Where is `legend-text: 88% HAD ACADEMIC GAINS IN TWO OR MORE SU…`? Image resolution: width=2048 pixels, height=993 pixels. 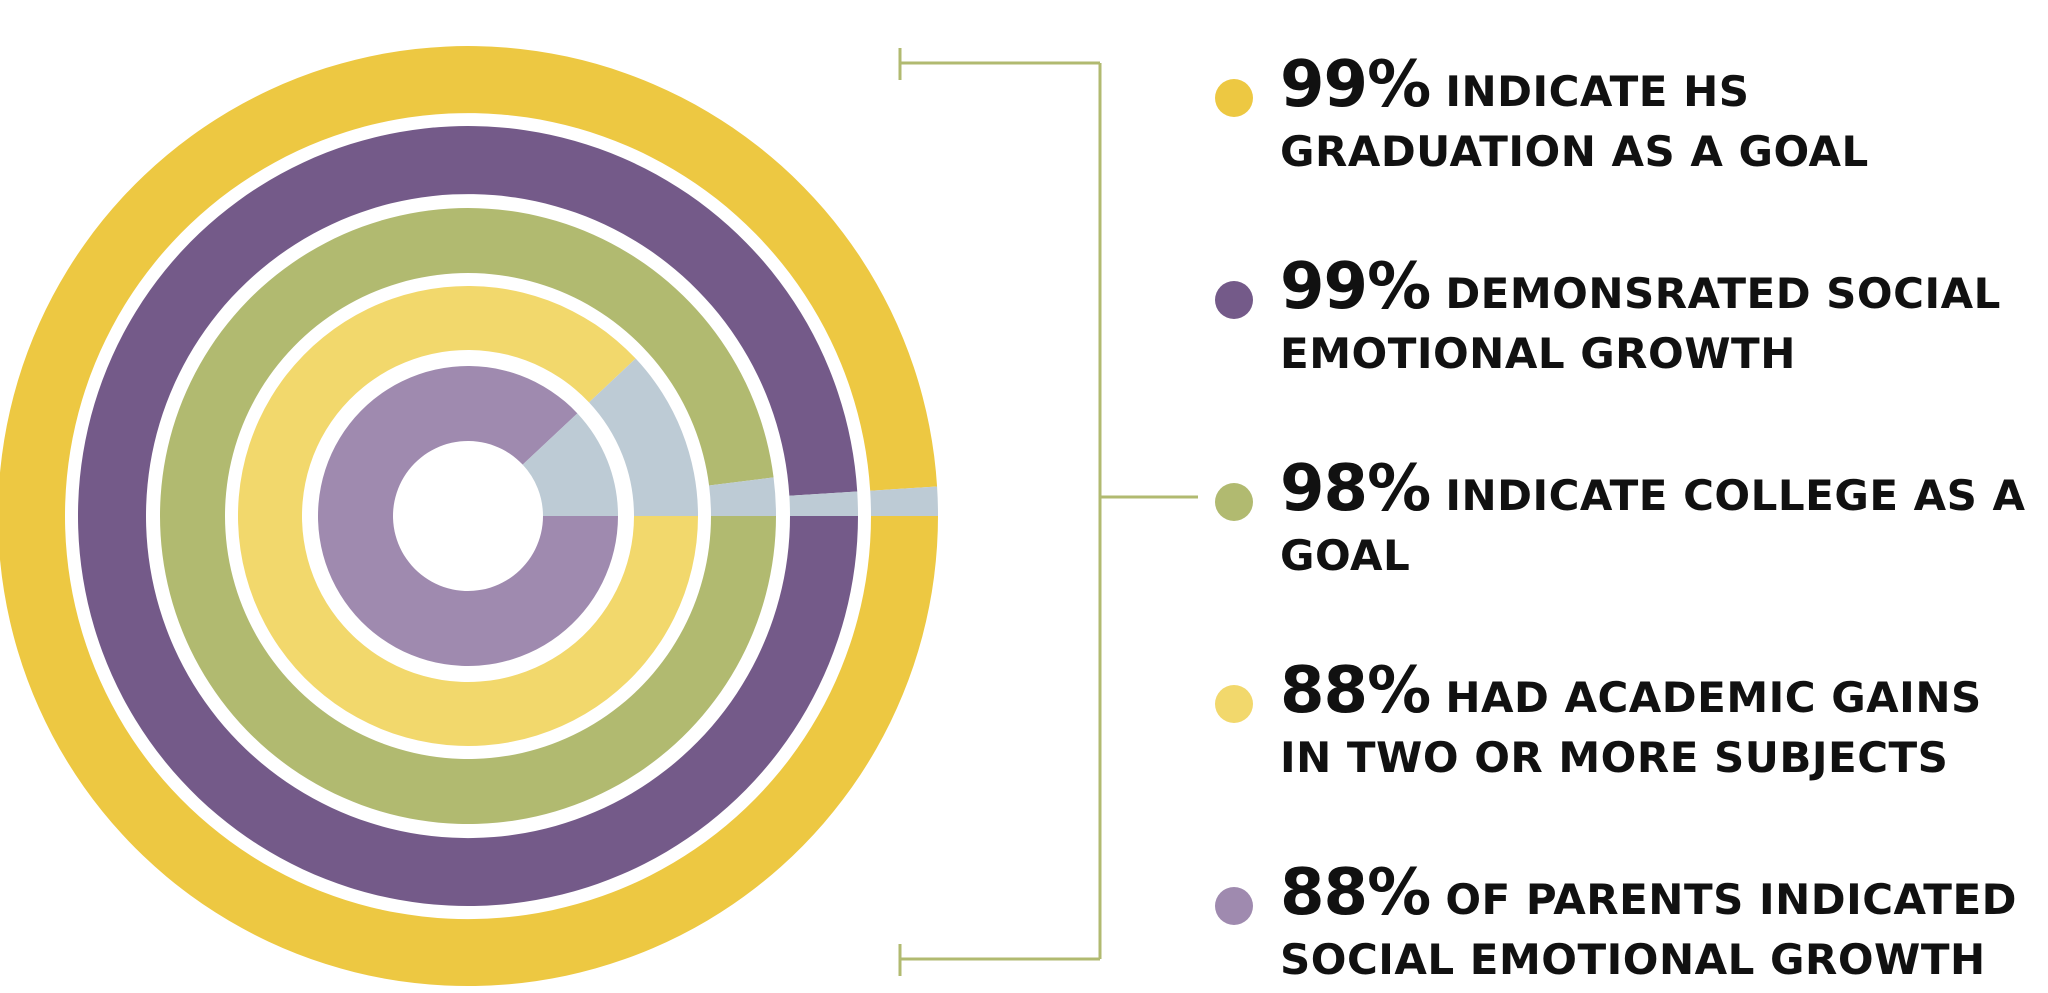 legend-text: 88% HAD ACADEMIC GAINS IN TWO OR MORE SU… is located at coordinates (1660, 723).